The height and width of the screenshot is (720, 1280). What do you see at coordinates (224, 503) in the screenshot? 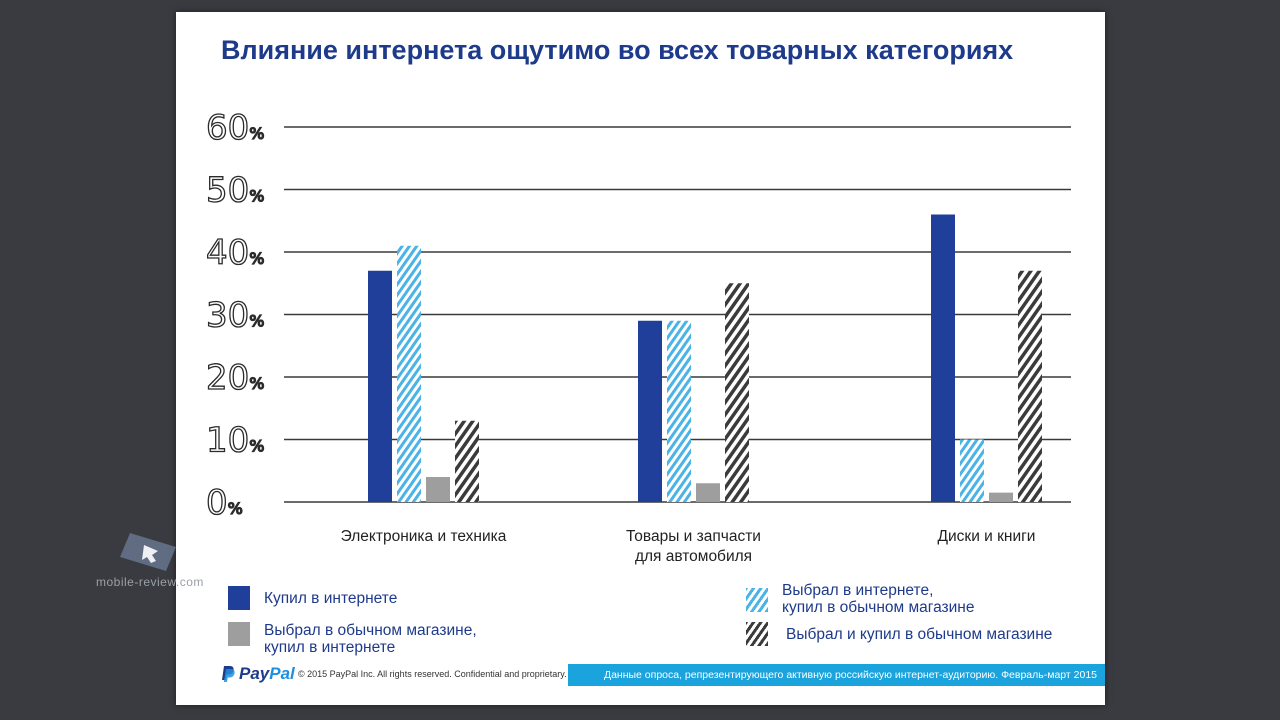
I see `y-tick-label: 0%` at bounding box center [224, 503].